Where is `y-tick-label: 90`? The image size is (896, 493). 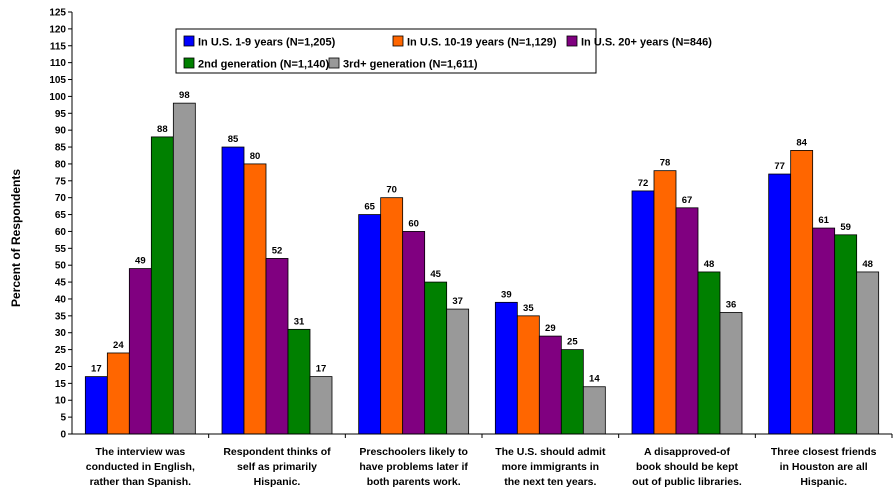
y-tick-label: 90 is located at coordinates (61, 131).